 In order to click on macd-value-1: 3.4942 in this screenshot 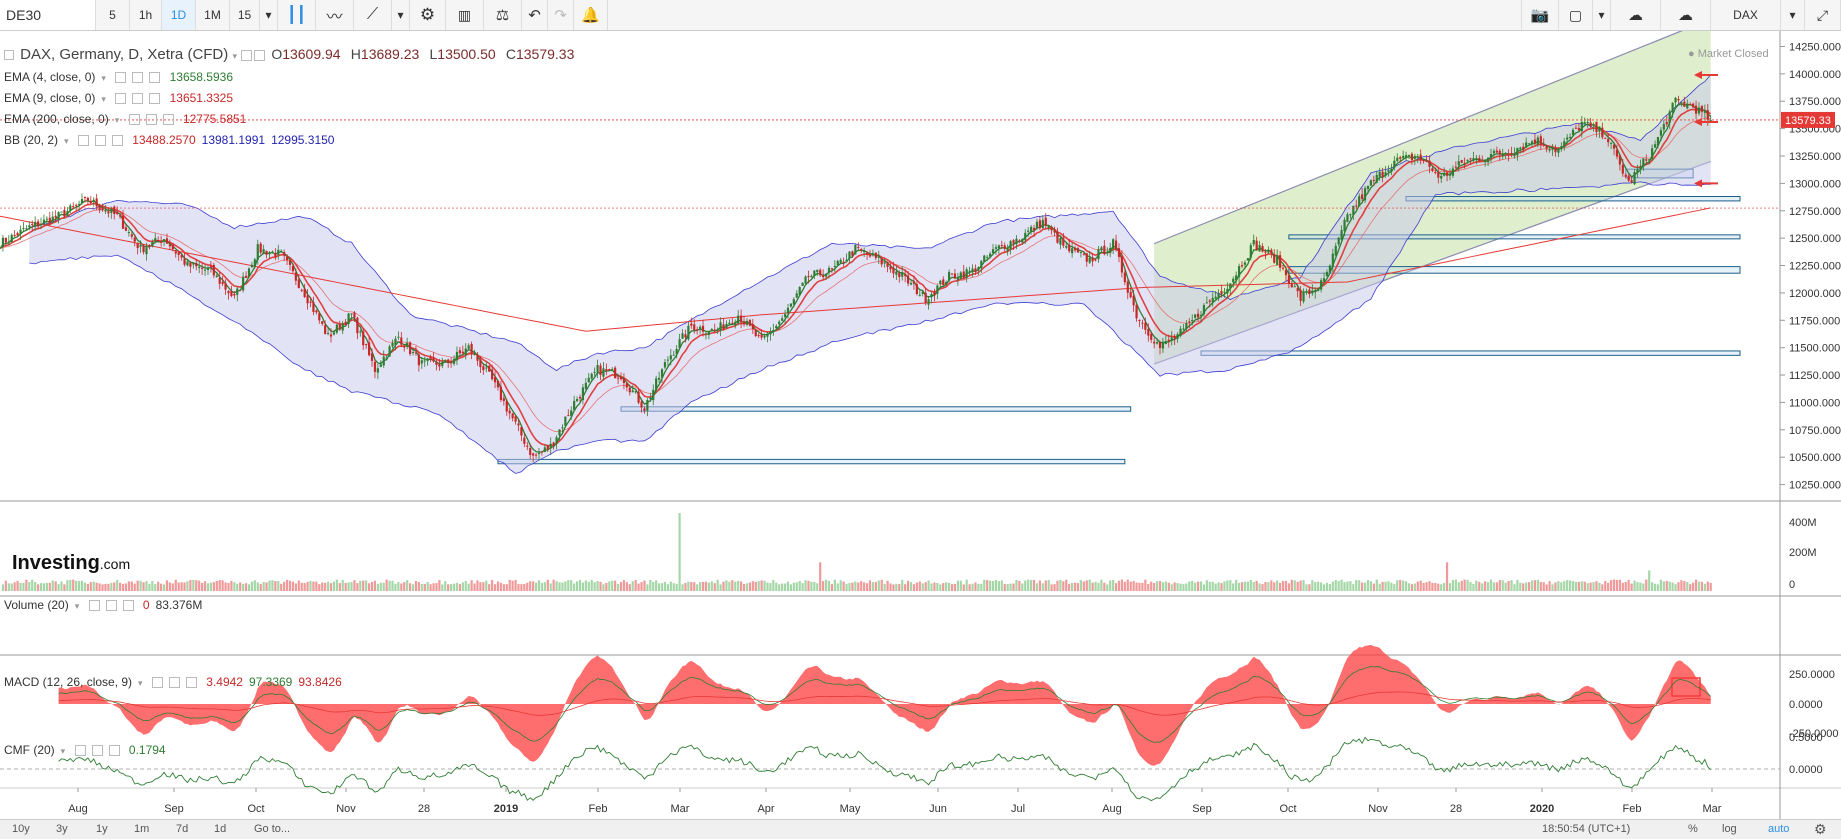, I will do `click(224, 682)`.